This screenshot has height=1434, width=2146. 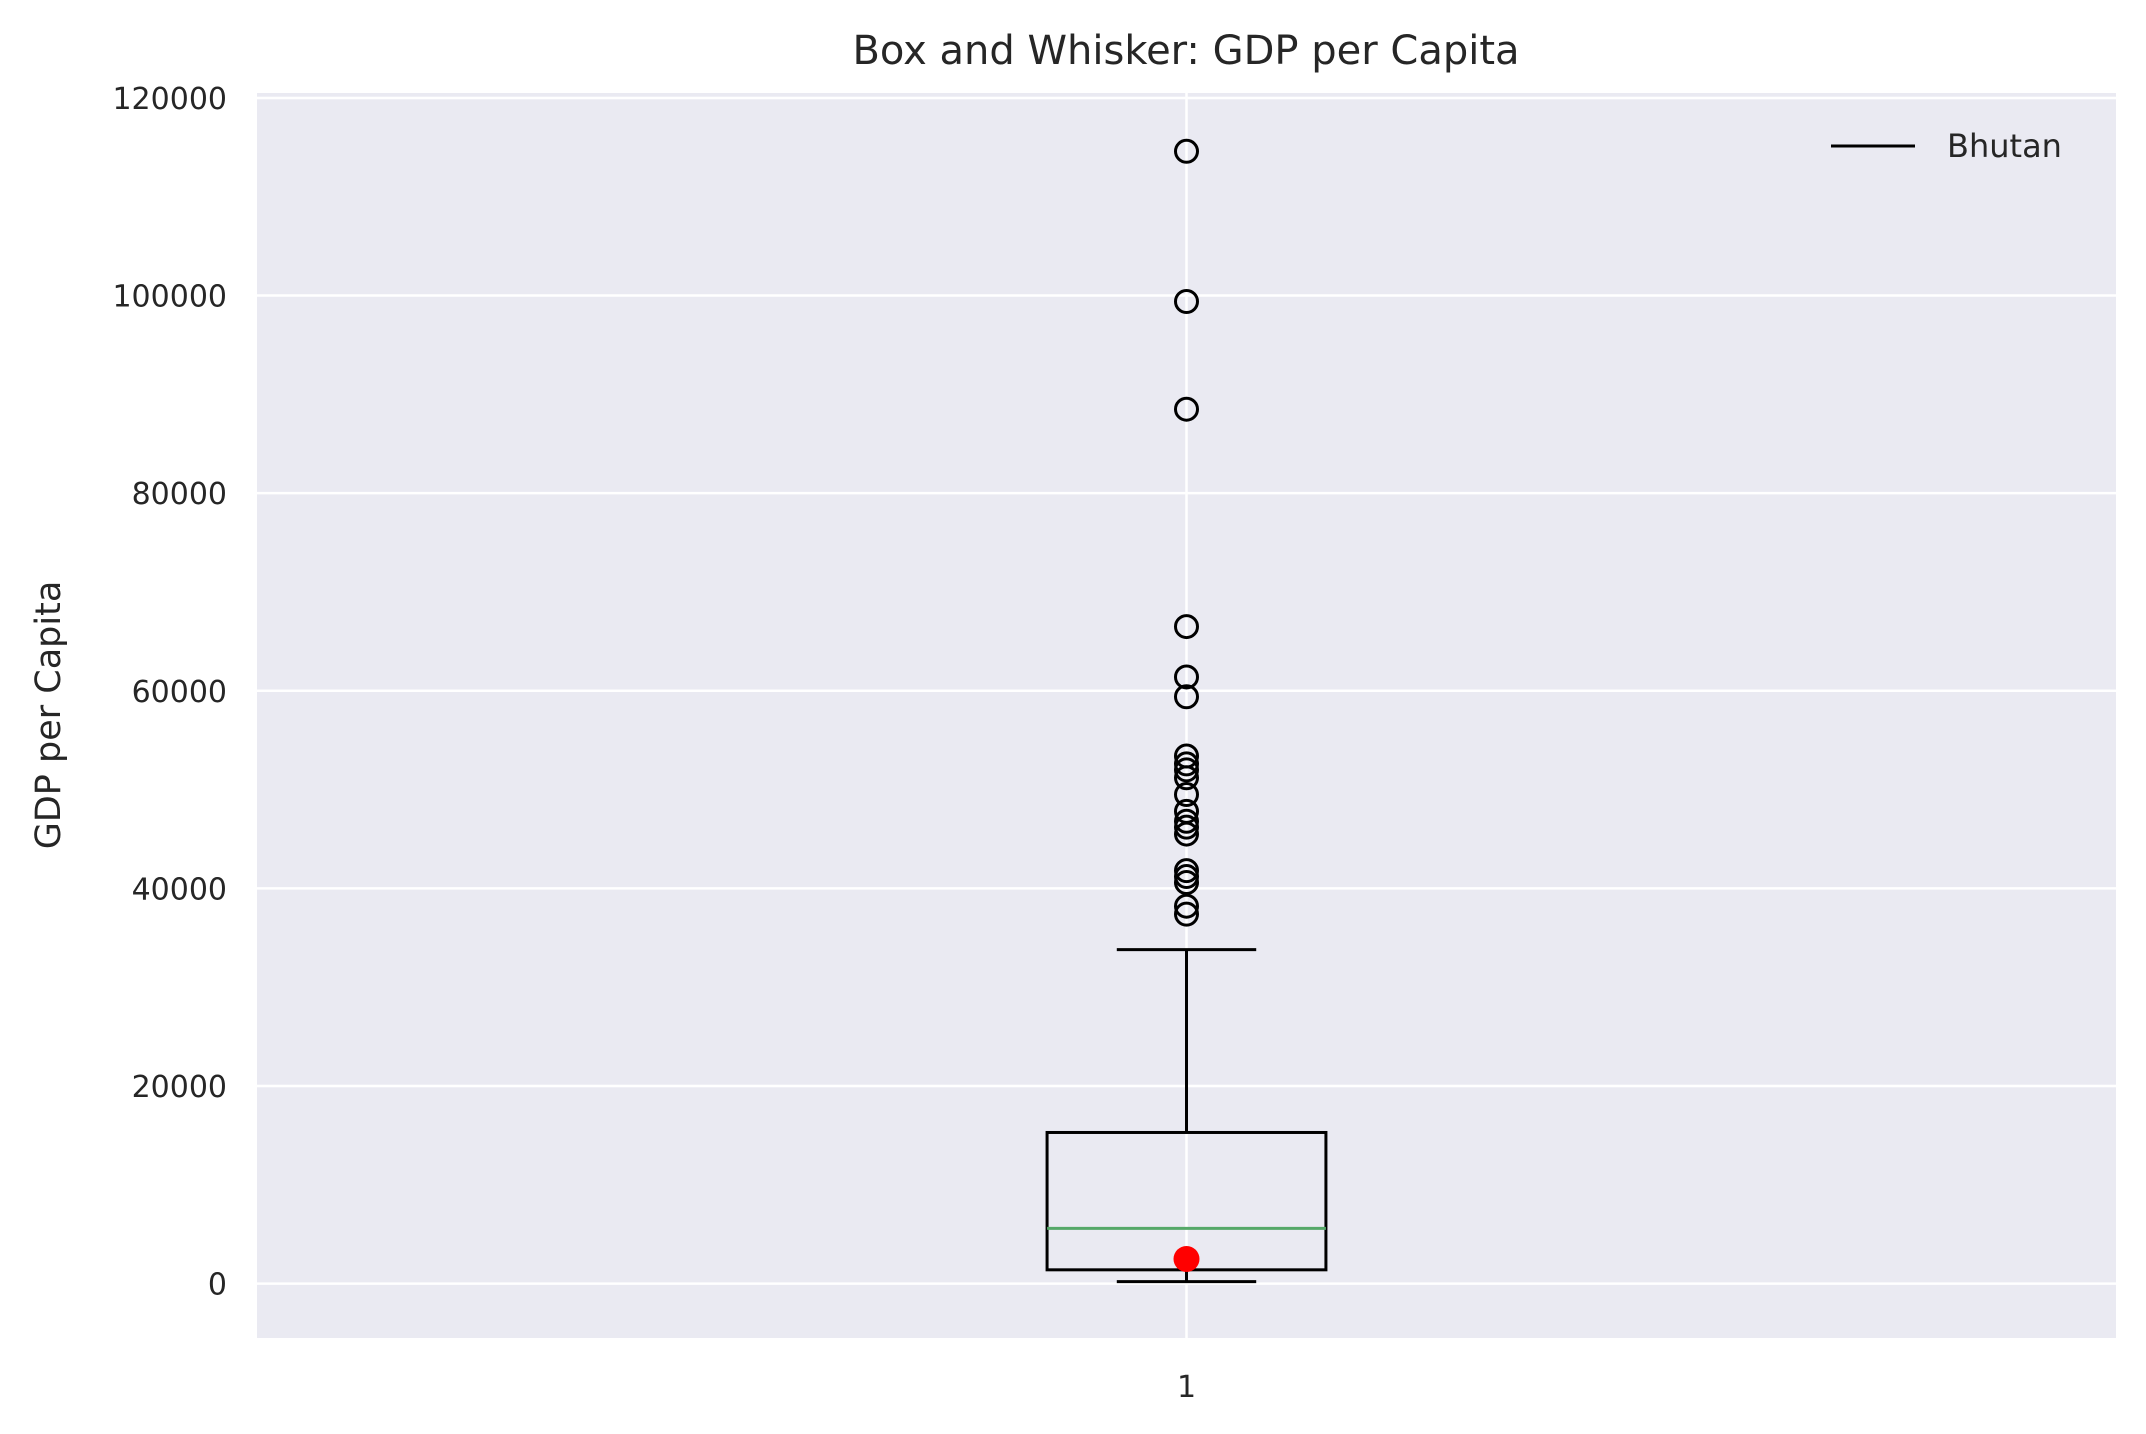 I want to click on legend-label-bhutan: Bhutan, so click(x=2004, y=146).